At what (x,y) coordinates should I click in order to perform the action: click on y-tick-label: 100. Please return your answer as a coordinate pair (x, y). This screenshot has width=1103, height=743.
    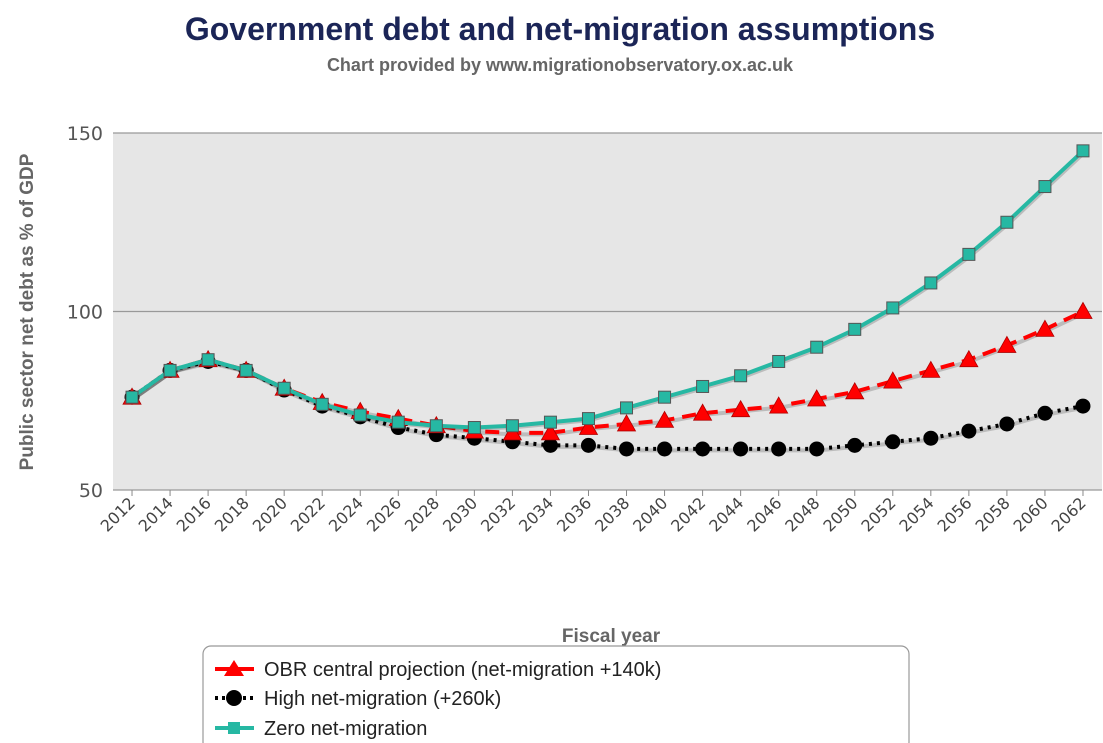
    Looking at the image, I should click on (85, 313).